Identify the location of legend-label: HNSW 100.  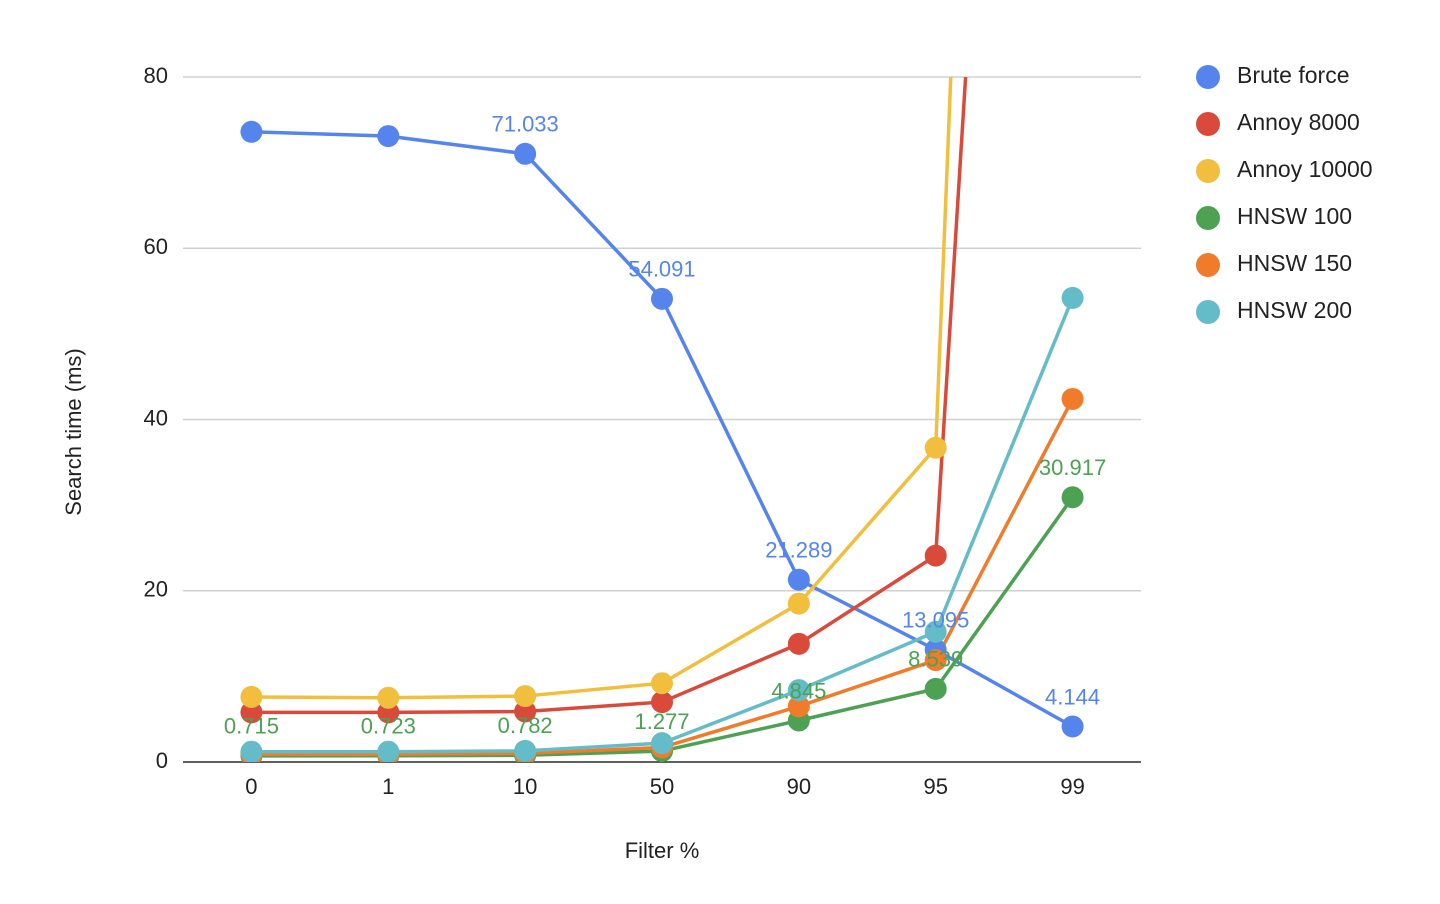
(1294, 216).